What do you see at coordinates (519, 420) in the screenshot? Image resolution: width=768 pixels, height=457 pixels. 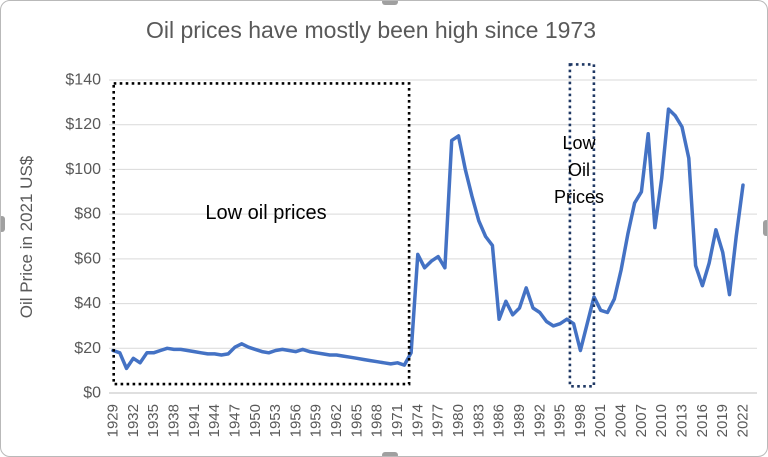 I see `x-tick-label: 1989` at bounding box center [519, 420].